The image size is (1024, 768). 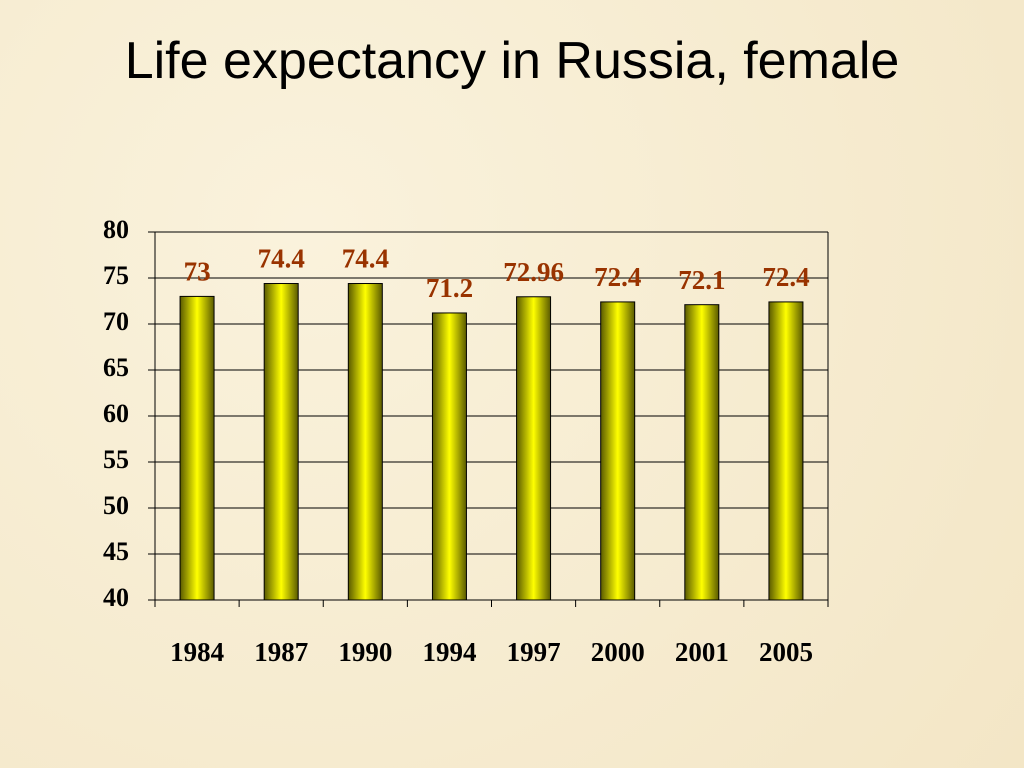 What do you see at coordinates (701, 280) in the screenshot?
I see `data-label: 72.1` at bounding box center [701, 280].